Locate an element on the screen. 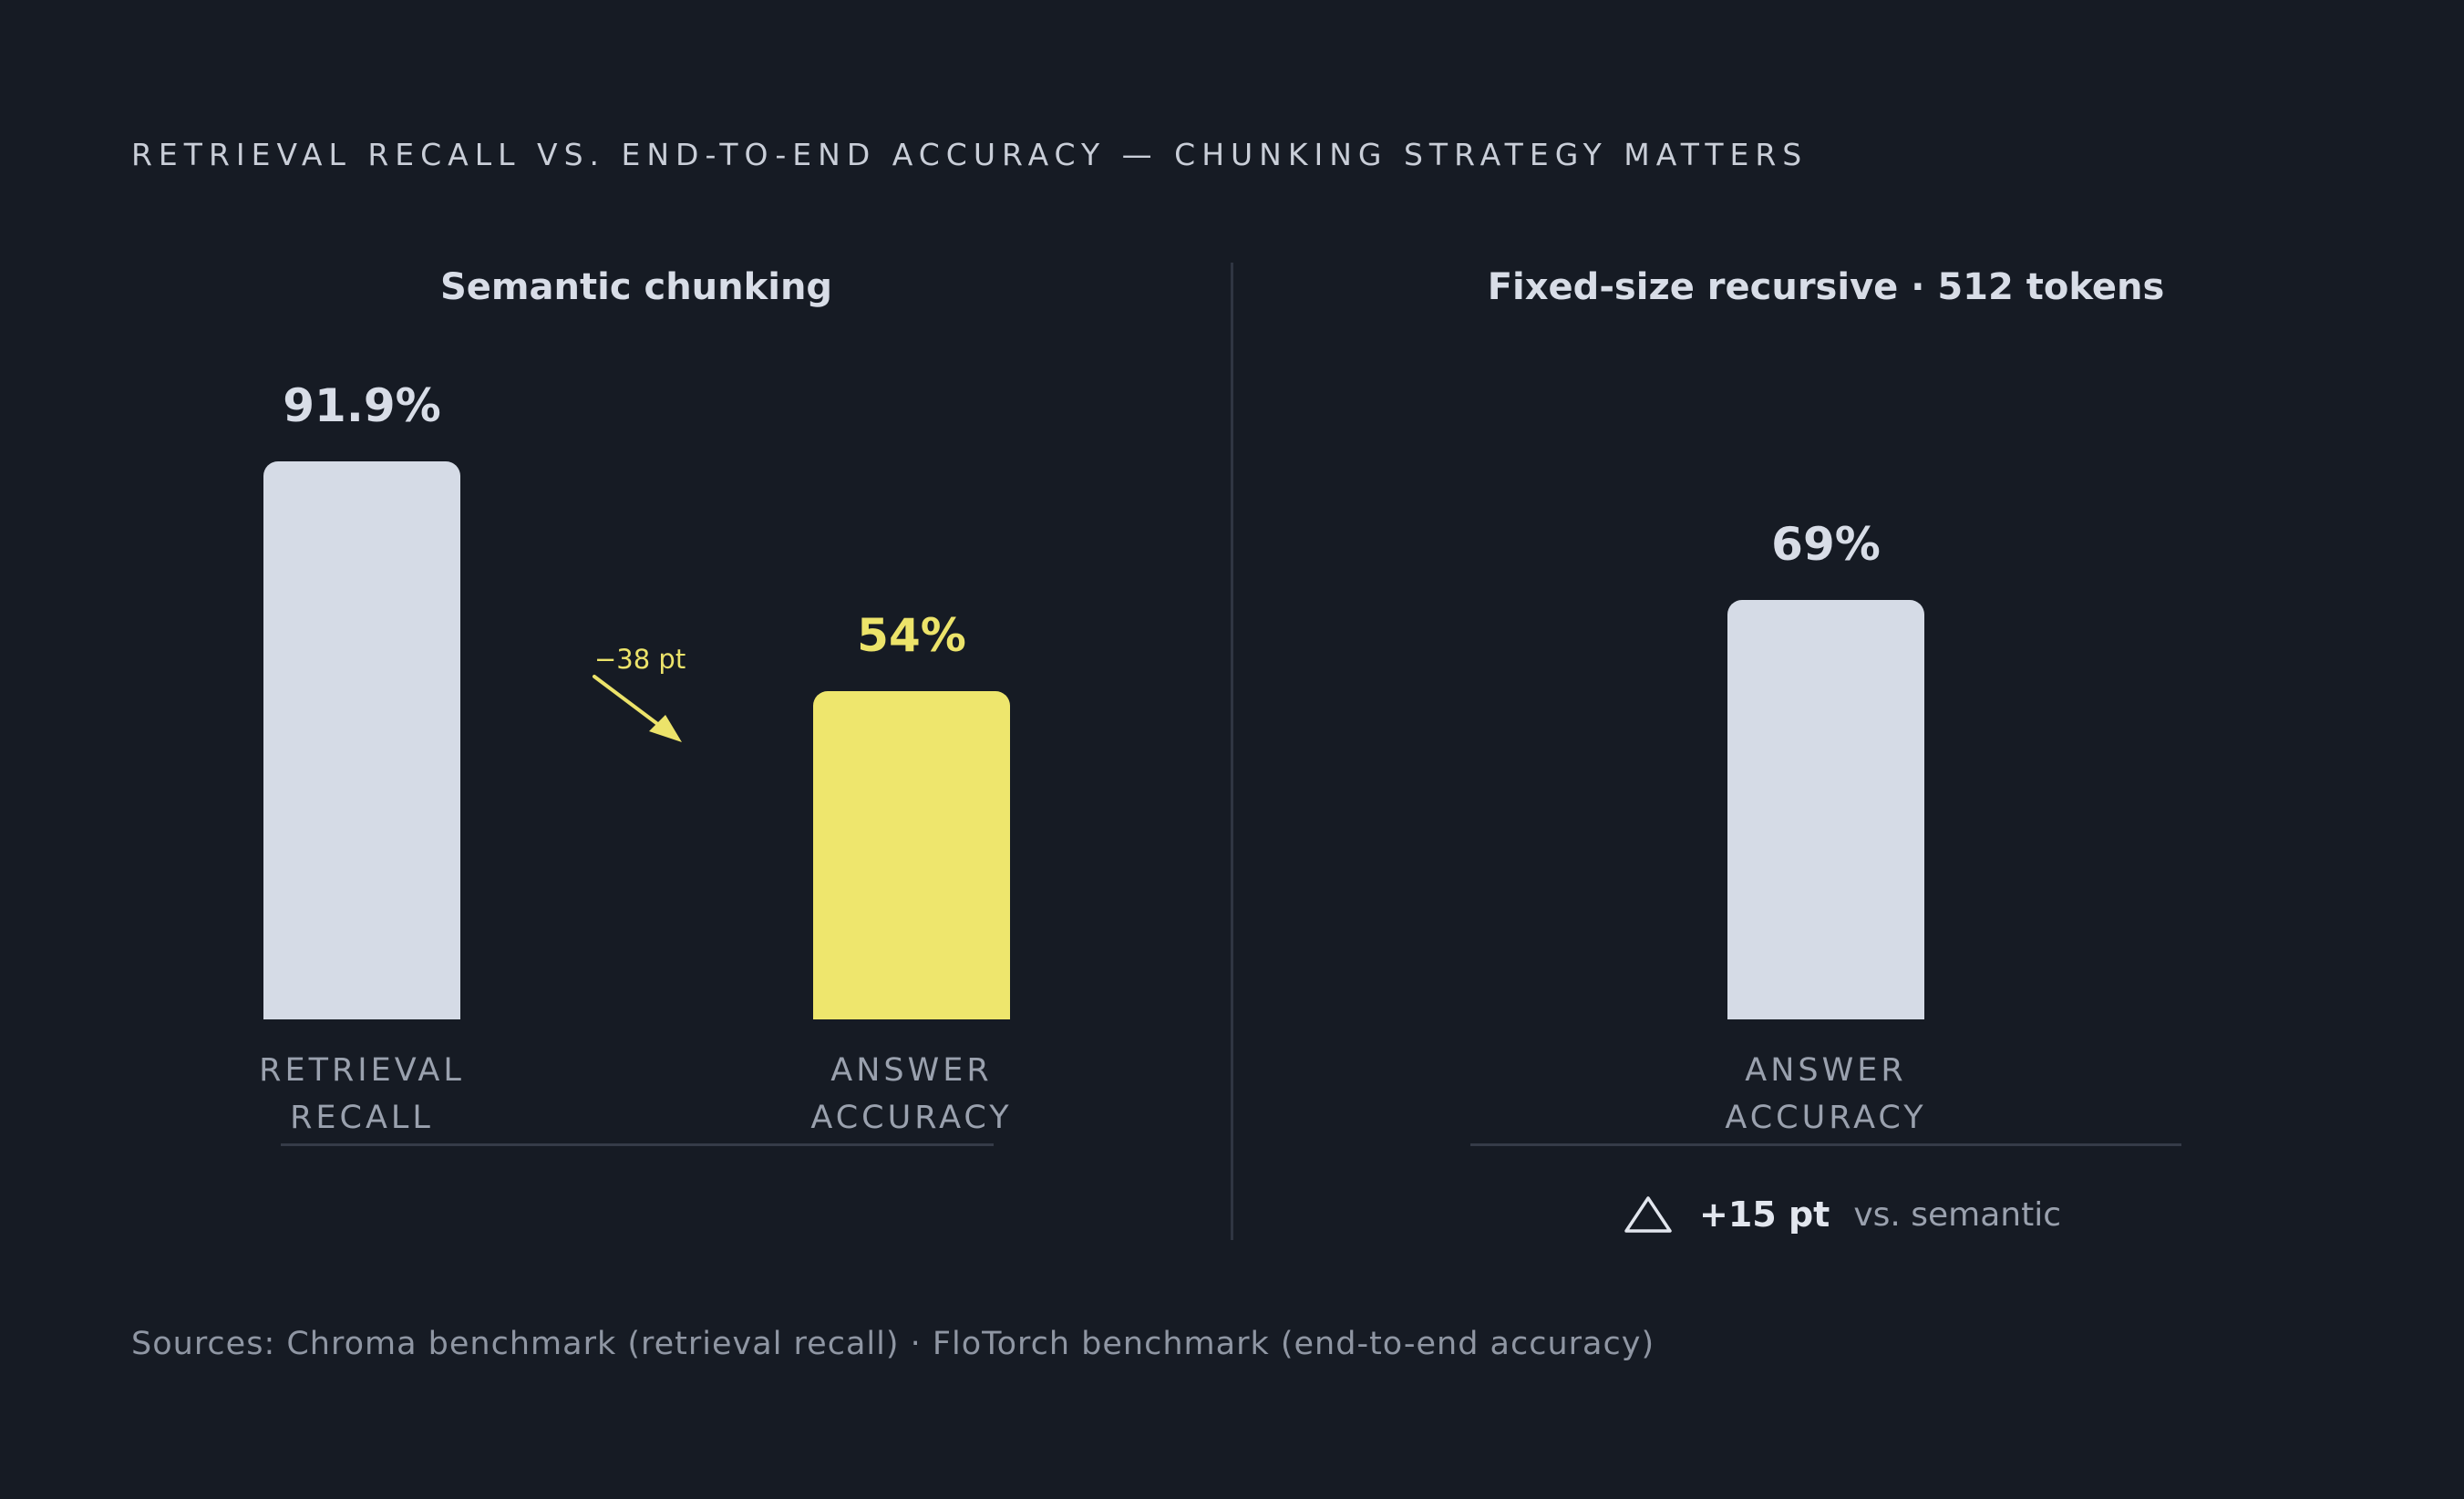 The height and width of the screenshot is (1499, 2464). category-label-semantic-2: ANSWER ACCURACY is located at coordinates (912, 1094).